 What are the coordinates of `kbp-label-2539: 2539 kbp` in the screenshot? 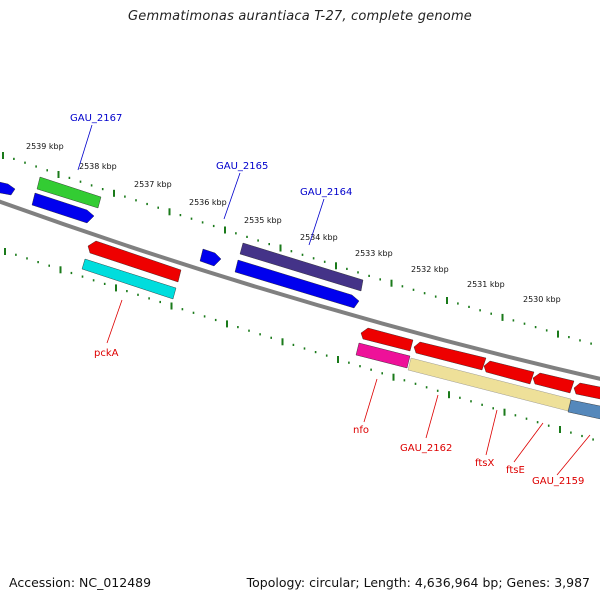 It's located at (45, 146).